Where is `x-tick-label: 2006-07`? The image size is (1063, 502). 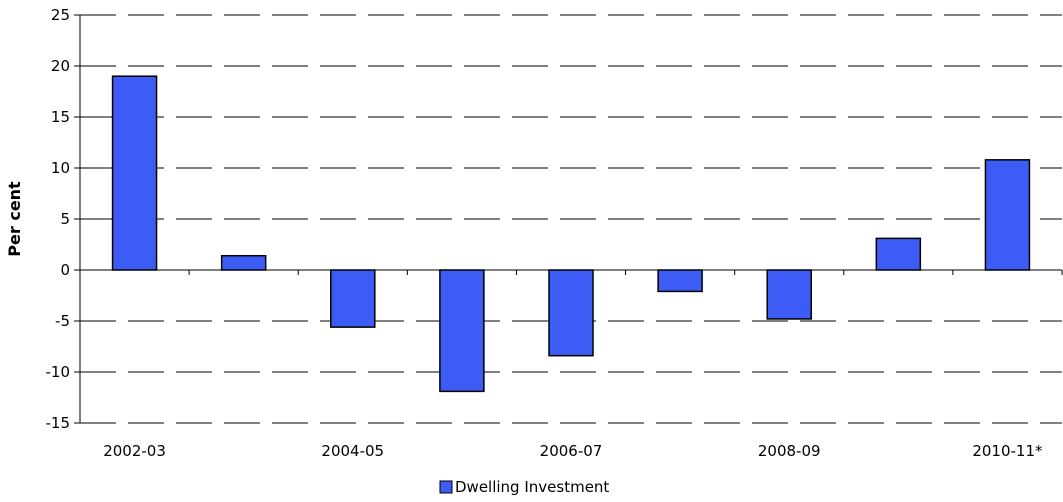
x-tick-label: 2006-07 is located at coordinates (571, 451).